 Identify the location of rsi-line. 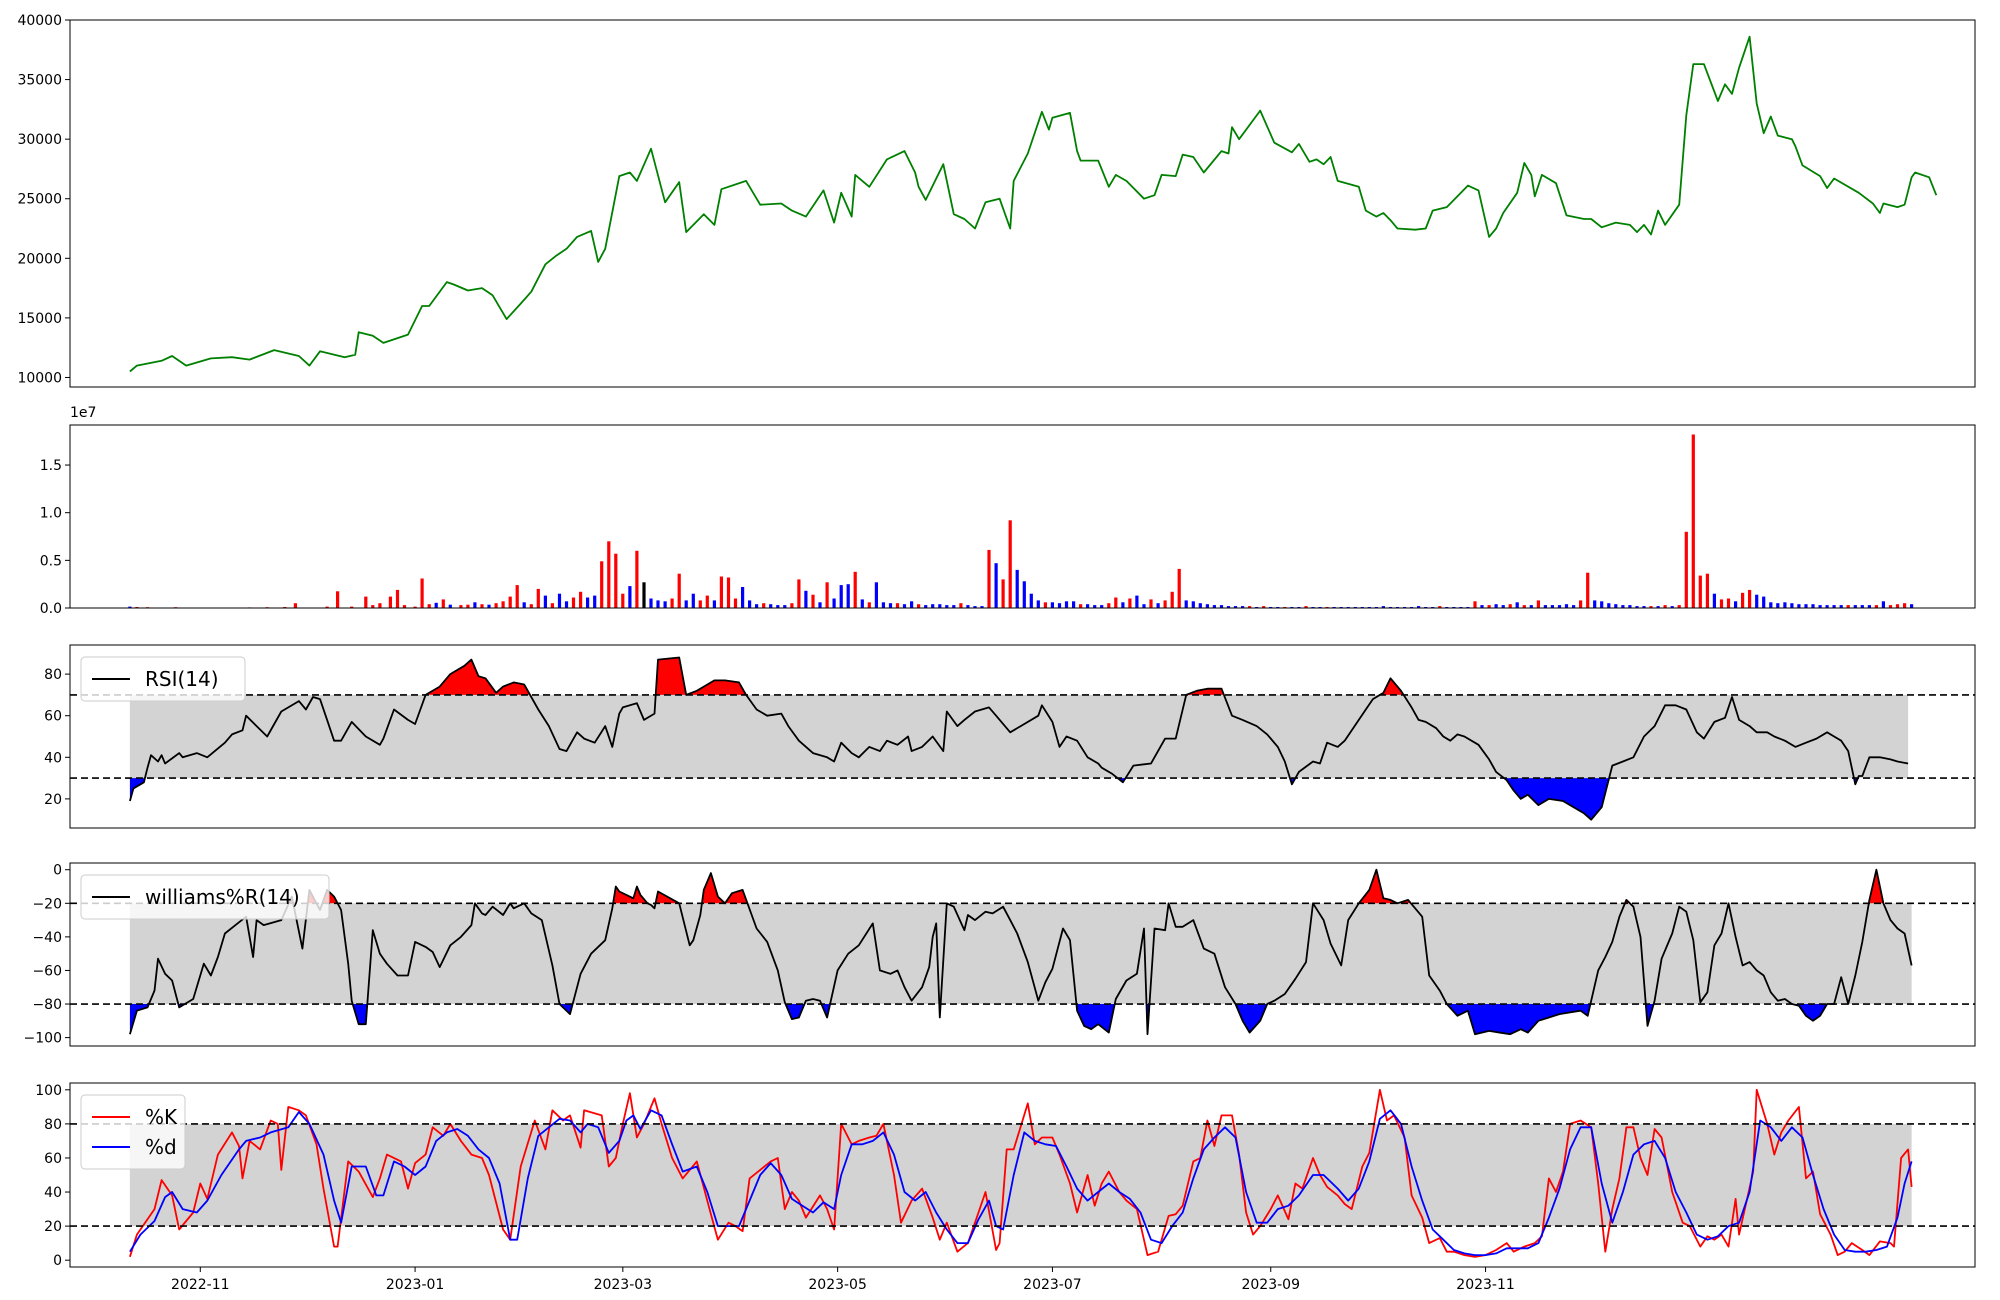
(1019, 738).